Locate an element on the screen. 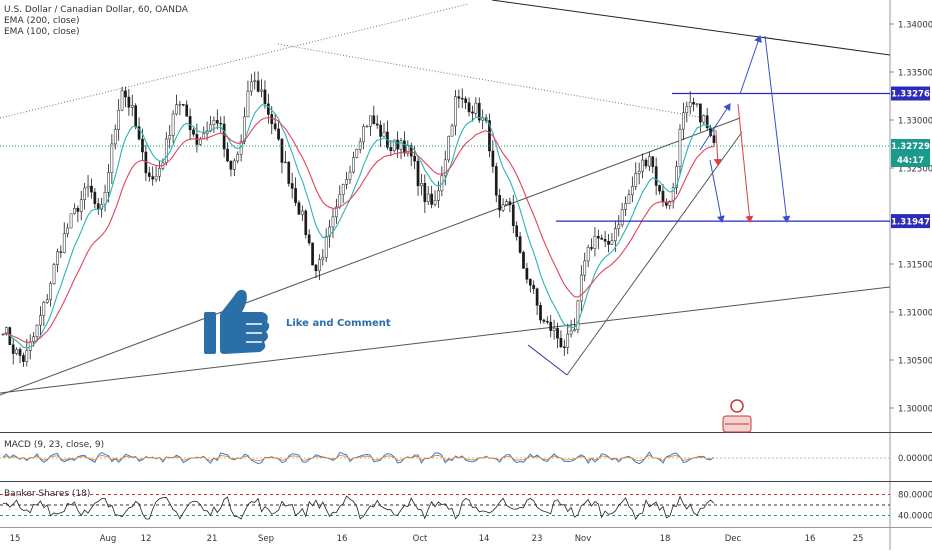 The height and width of the screenshot is (555, 932). y-tick-label: 1.31500 is located at coordinates (915, 266).